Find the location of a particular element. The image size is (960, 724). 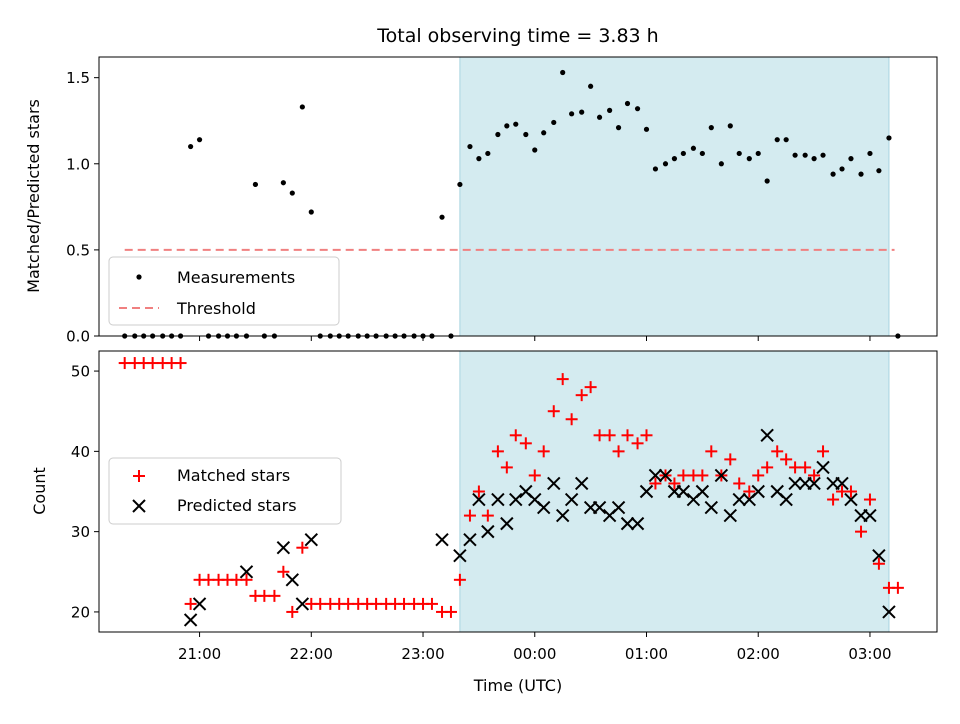

y-tick-label: 30 is located at coordinates (80, 532).